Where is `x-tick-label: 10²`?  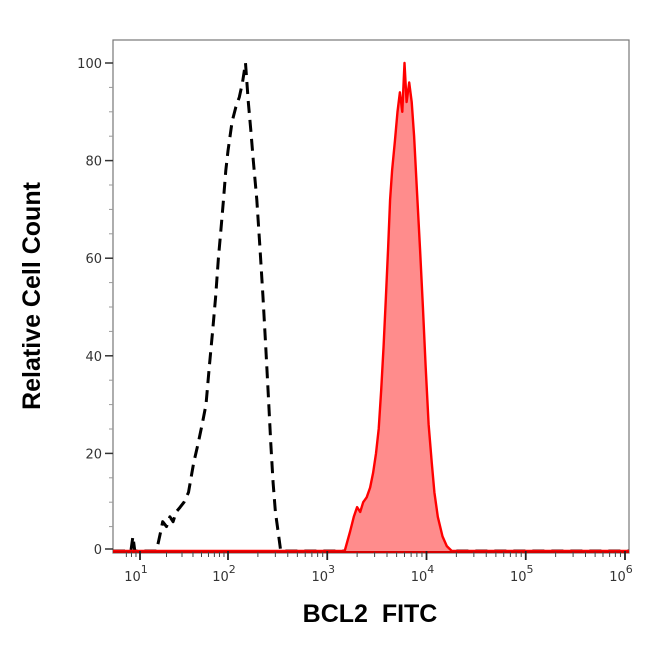
x-tick-label: 10² is located at coordinates (224, 574).